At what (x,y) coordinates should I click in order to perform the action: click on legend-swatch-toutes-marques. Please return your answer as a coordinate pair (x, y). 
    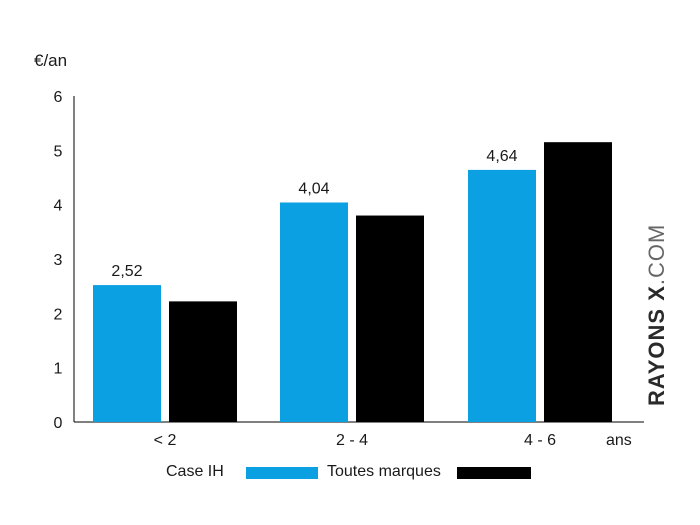
    Looking at the image, I should click on (494, 473).